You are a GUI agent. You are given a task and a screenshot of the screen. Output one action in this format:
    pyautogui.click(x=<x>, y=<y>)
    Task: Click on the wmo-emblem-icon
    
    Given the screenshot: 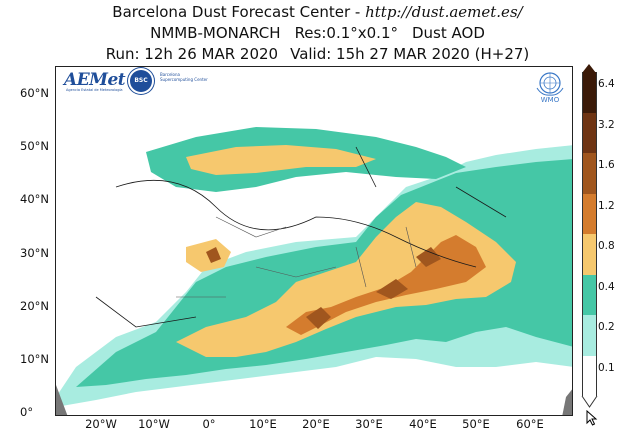 What is the action you would take?
    pyautogui.click(x=550, y=84)
    